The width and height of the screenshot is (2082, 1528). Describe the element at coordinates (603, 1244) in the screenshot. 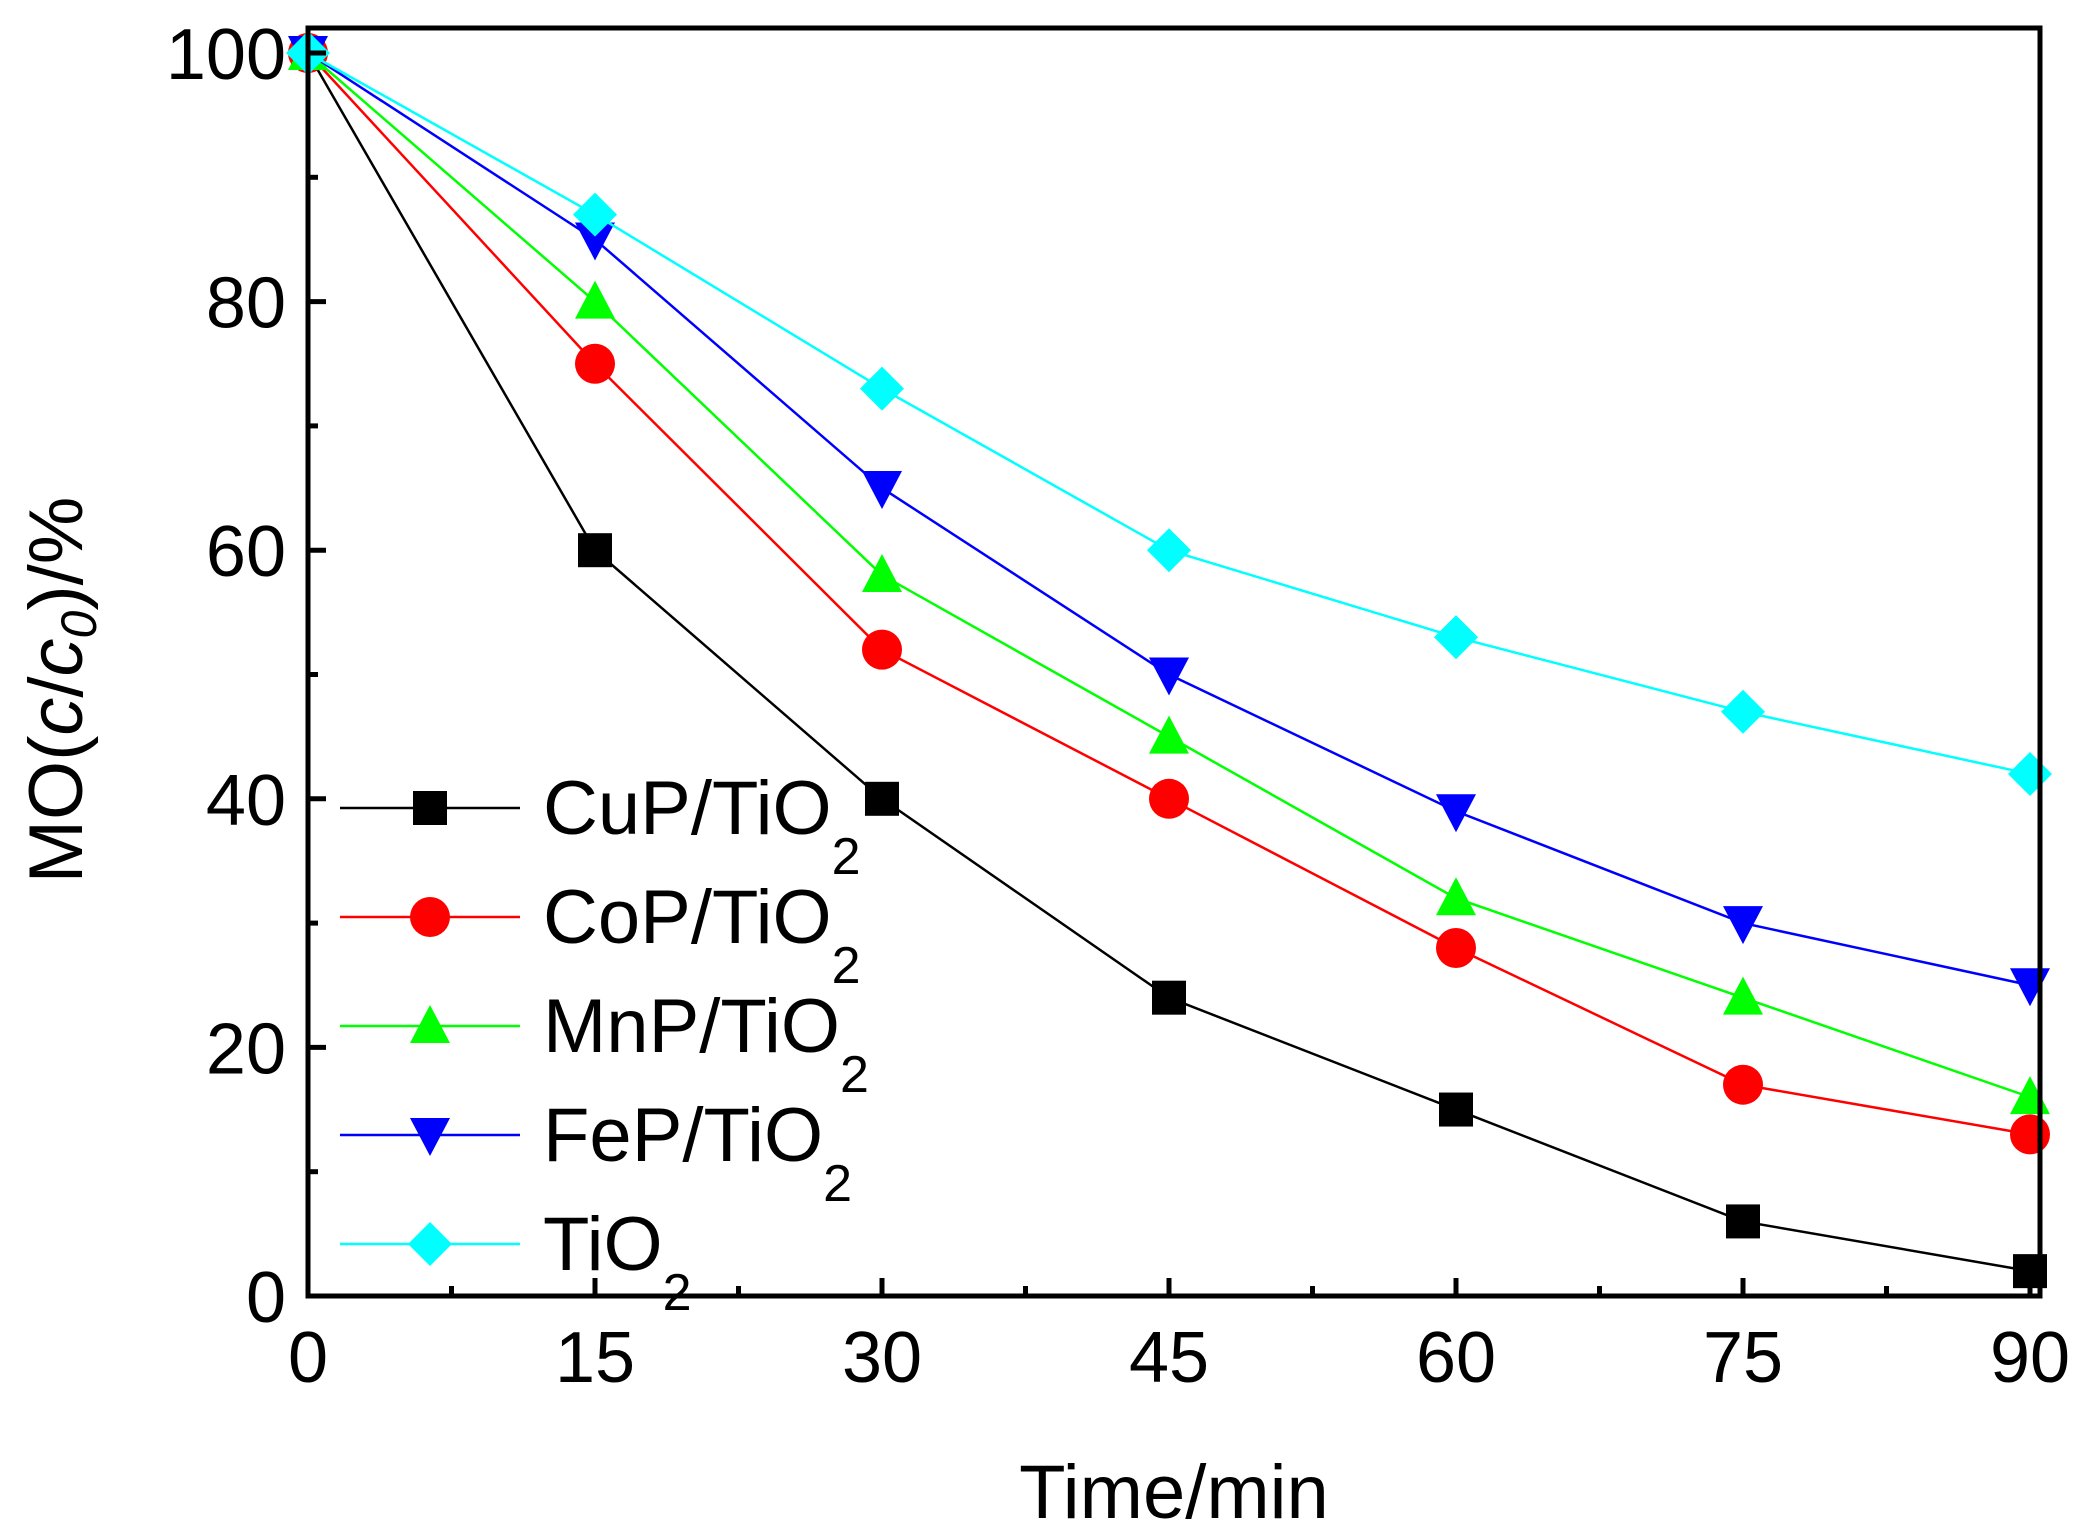

I see `legend-label-text: TiO` at that location.